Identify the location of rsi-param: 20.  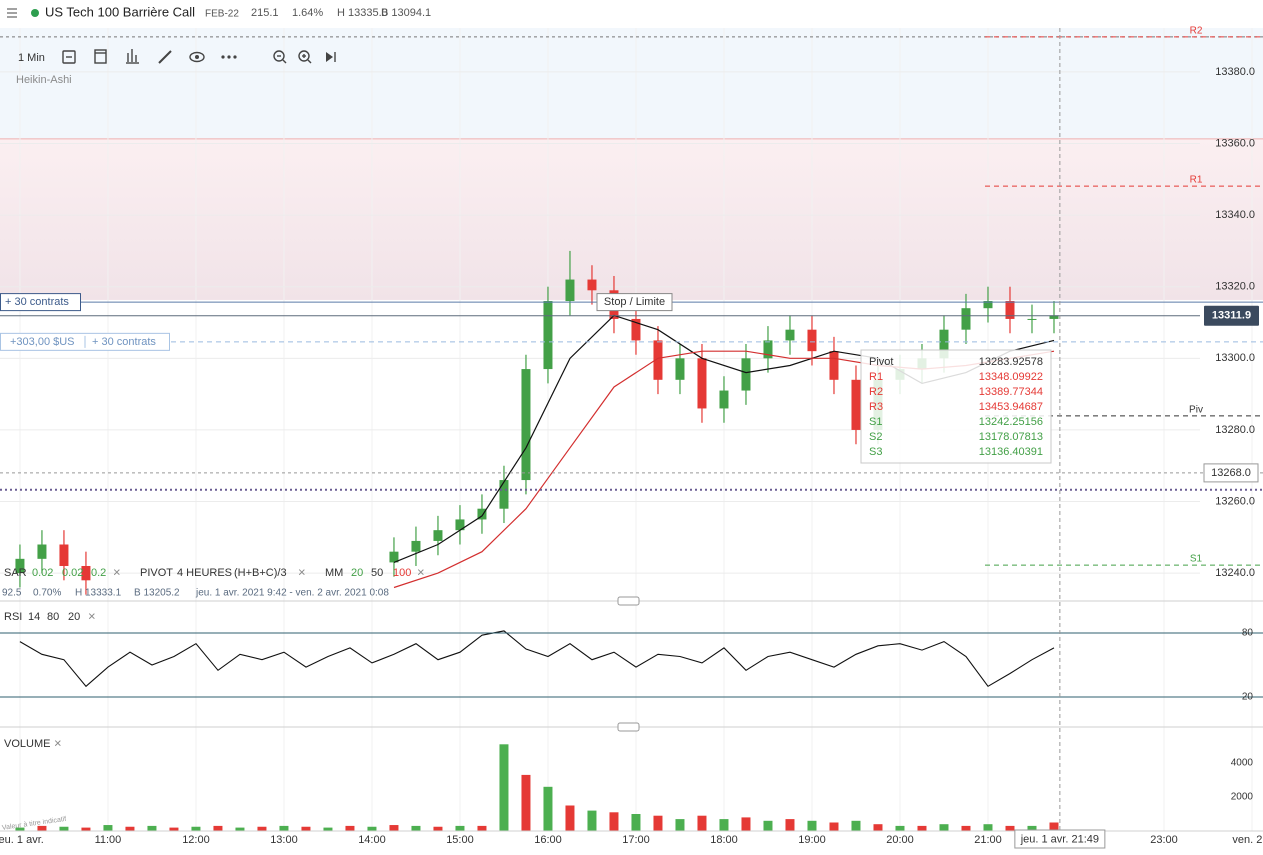
(74, 617).